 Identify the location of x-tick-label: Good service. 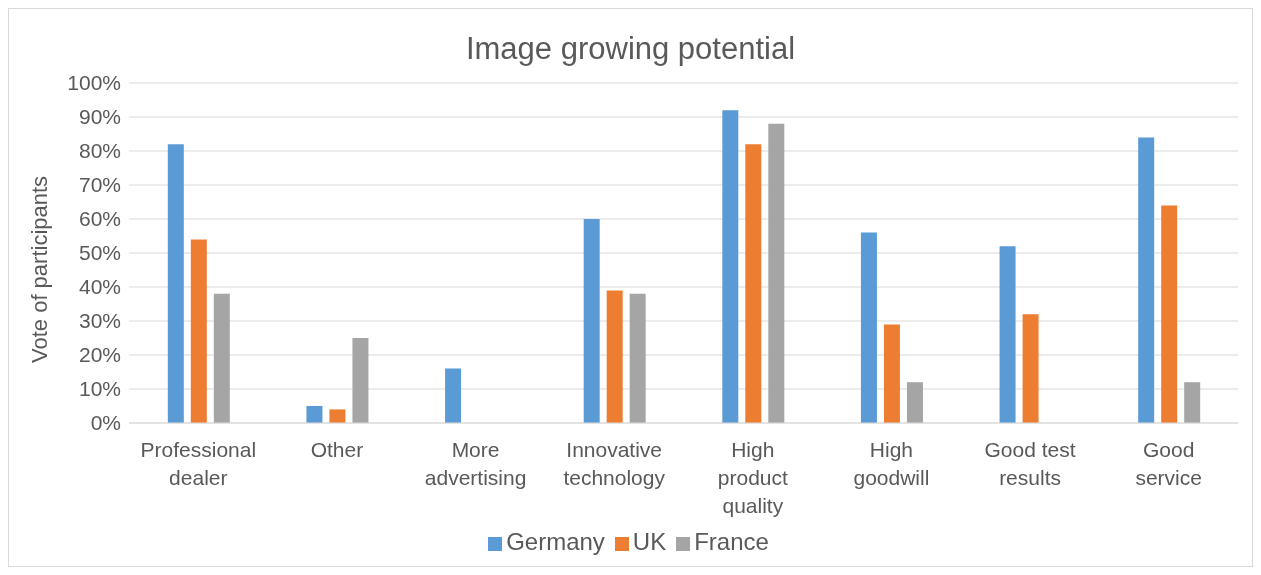
(1168, 463).